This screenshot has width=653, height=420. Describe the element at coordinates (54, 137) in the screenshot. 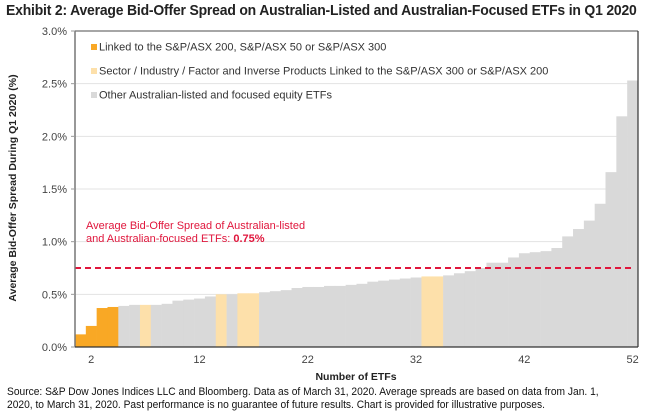

I see `y-tick-label: 2.0%` at that location.